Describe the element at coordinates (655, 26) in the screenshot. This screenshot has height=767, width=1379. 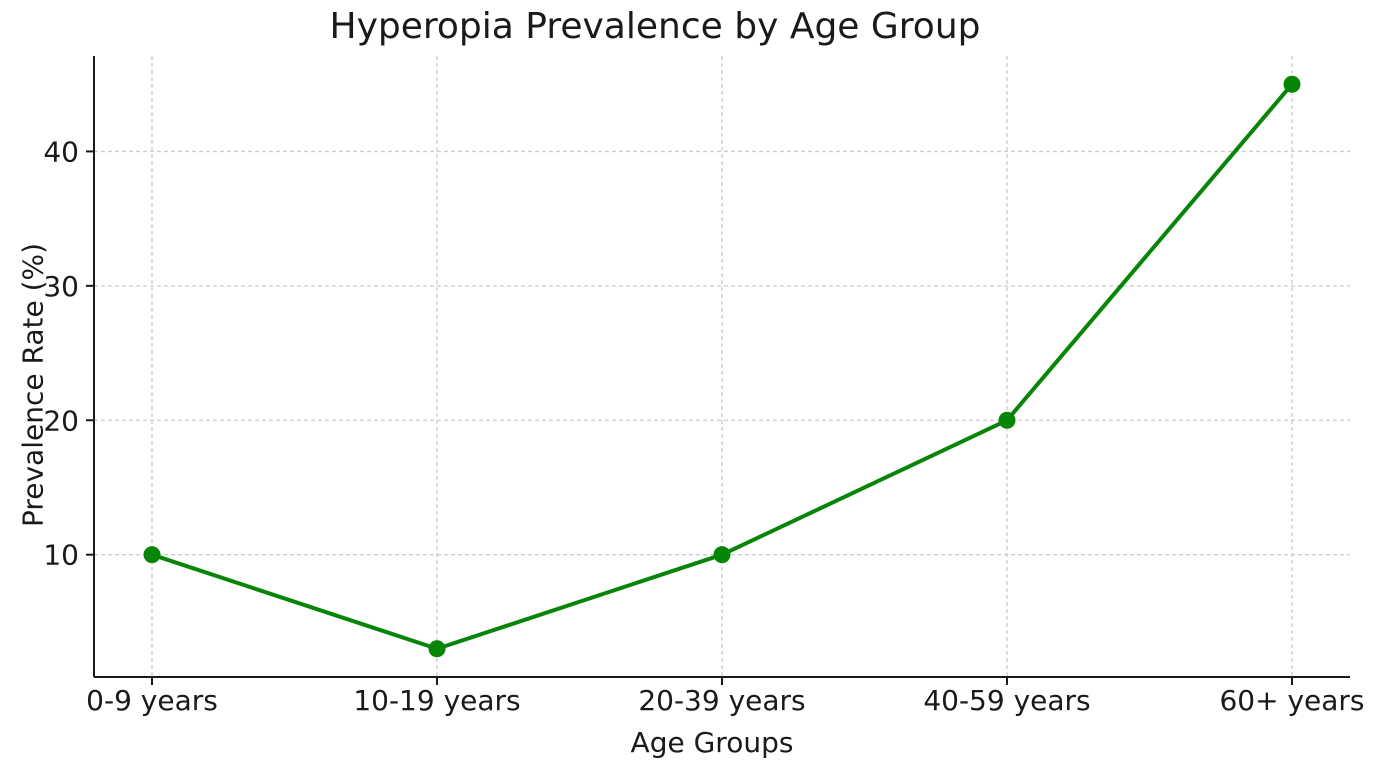
I see `chart-title: Hyperopia Prevalence by Age Group` at that location.